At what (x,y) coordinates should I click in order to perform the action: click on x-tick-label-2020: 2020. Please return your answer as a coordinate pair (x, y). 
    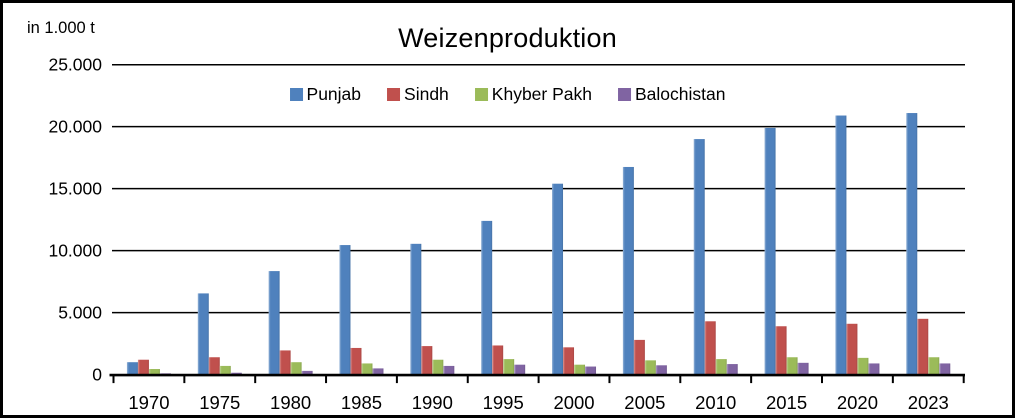
    Looking at the image, I should click on (857, 402).